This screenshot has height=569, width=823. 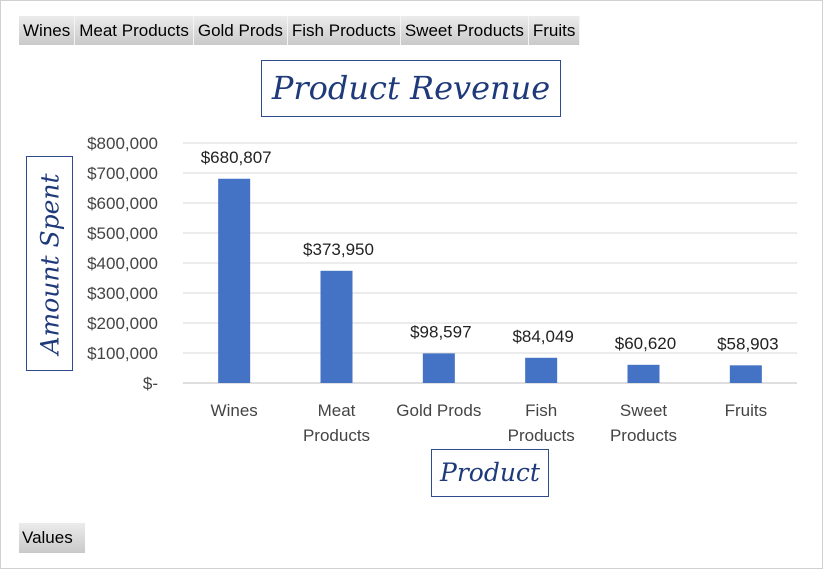 I want to click on filter-button-wines: Wines, so click(x=47, y=30).